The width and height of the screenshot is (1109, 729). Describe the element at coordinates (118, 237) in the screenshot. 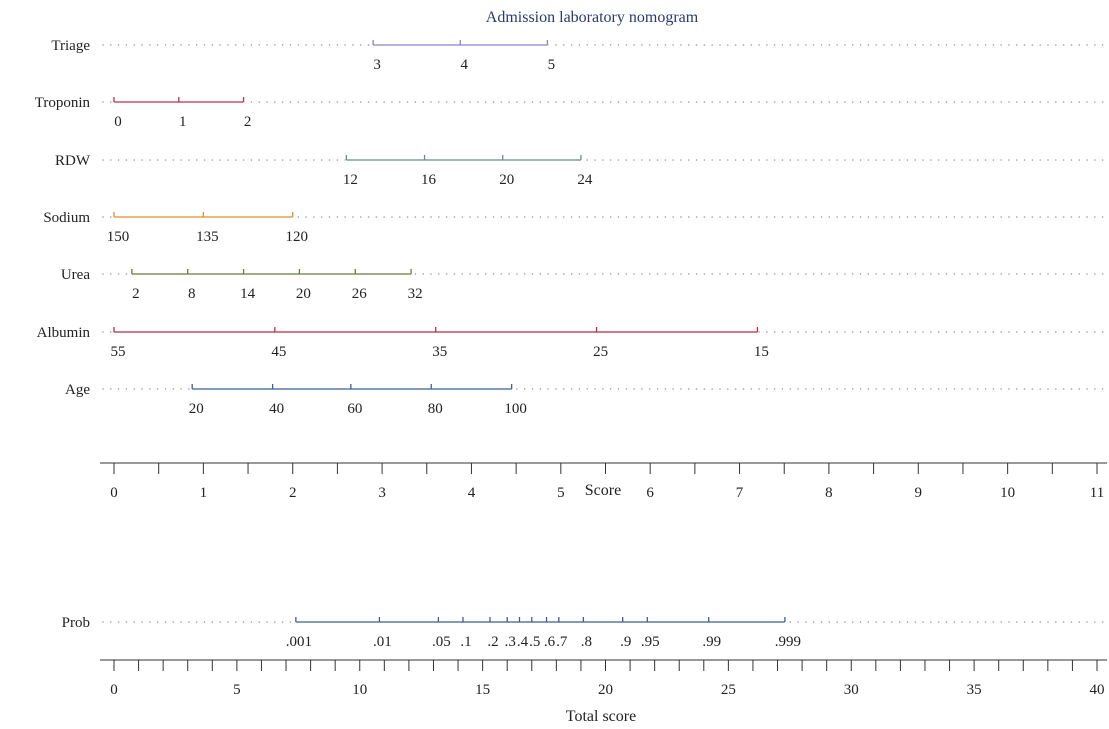

I see `scale-tick-label: 150` at that location.